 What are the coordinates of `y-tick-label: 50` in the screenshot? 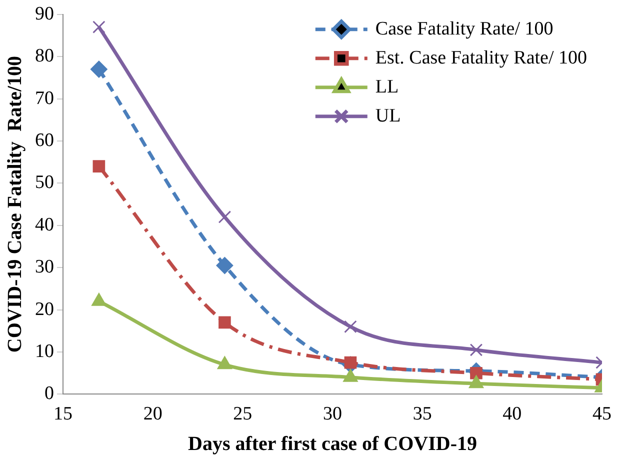 It's located at (44, 183).